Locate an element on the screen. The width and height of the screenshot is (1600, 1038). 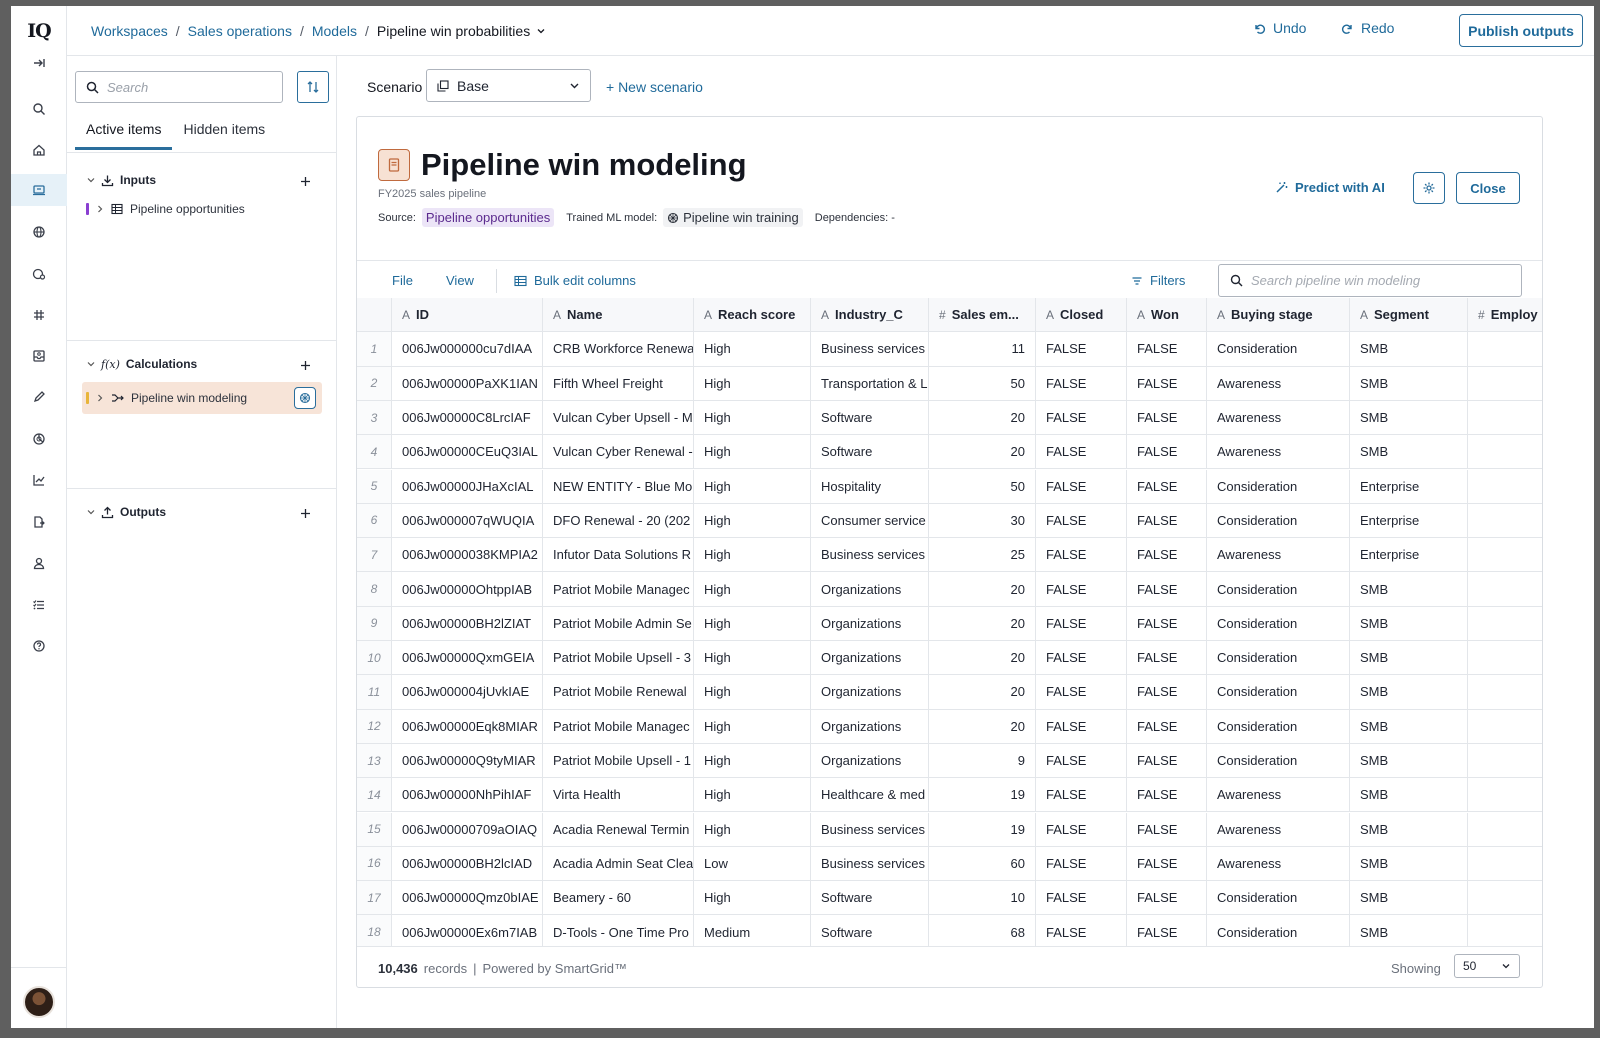
chevron-right-icon is located at coordinates (100, 398).